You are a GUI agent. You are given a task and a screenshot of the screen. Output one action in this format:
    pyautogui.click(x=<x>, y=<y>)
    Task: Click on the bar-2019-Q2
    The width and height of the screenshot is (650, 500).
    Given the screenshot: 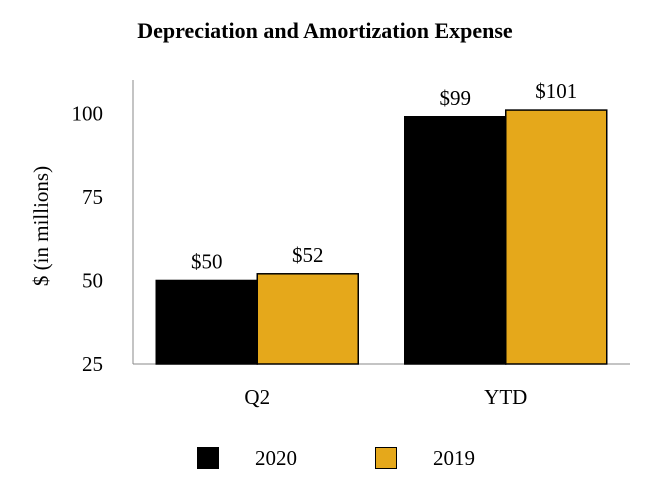 What is the action you would take?
    pyautogui.click(x=307, y=319)
    